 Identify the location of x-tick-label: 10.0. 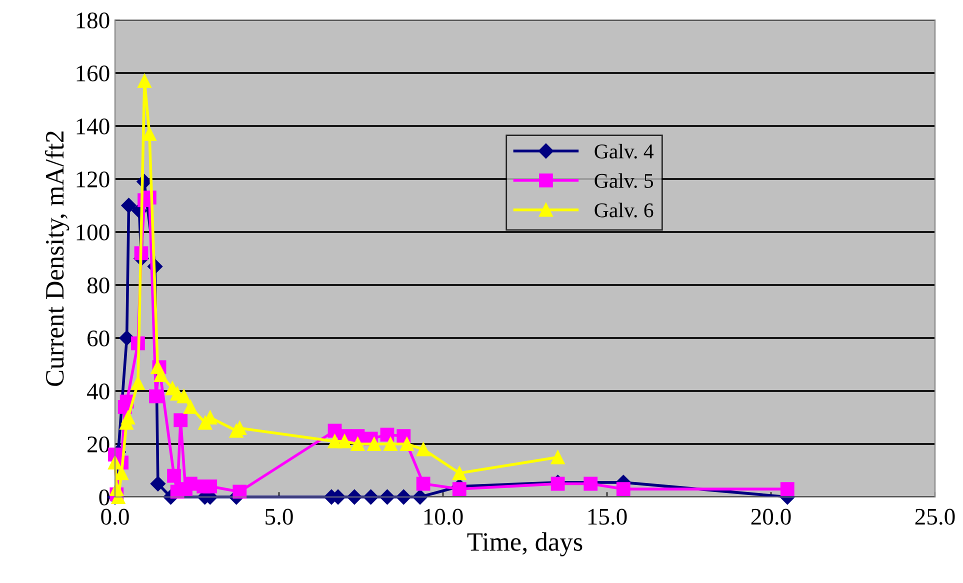
(443, 516).